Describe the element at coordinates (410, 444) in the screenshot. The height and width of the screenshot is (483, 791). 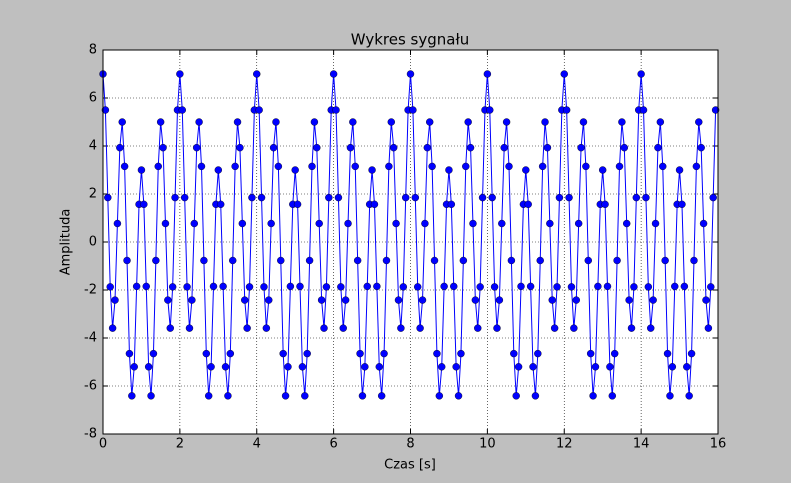
I see `x-tick-label: 8` at that location.